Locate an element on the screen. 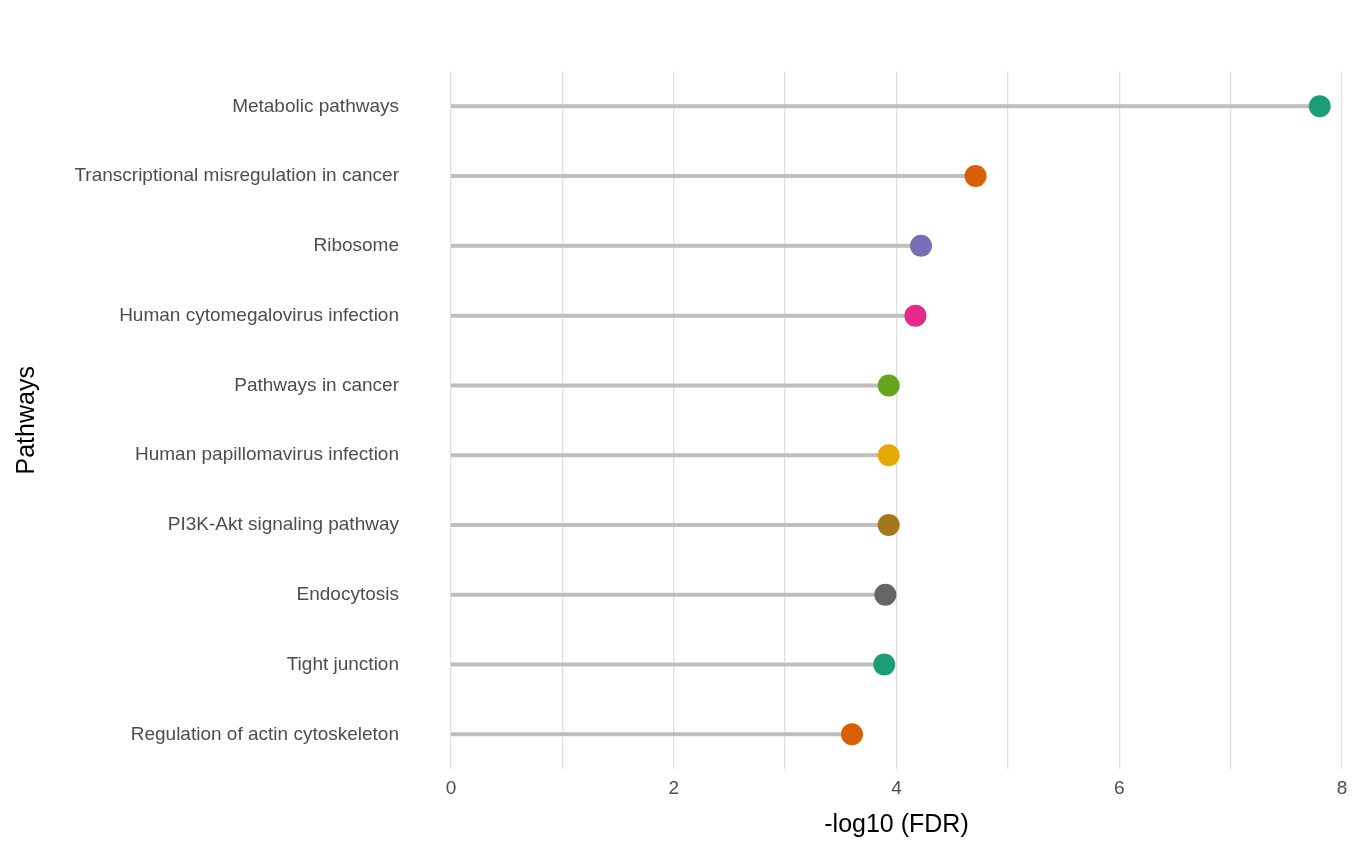 This screenshot has height=856, width=1370. x-tick-label: 0 is located at coordinates (451, 787).